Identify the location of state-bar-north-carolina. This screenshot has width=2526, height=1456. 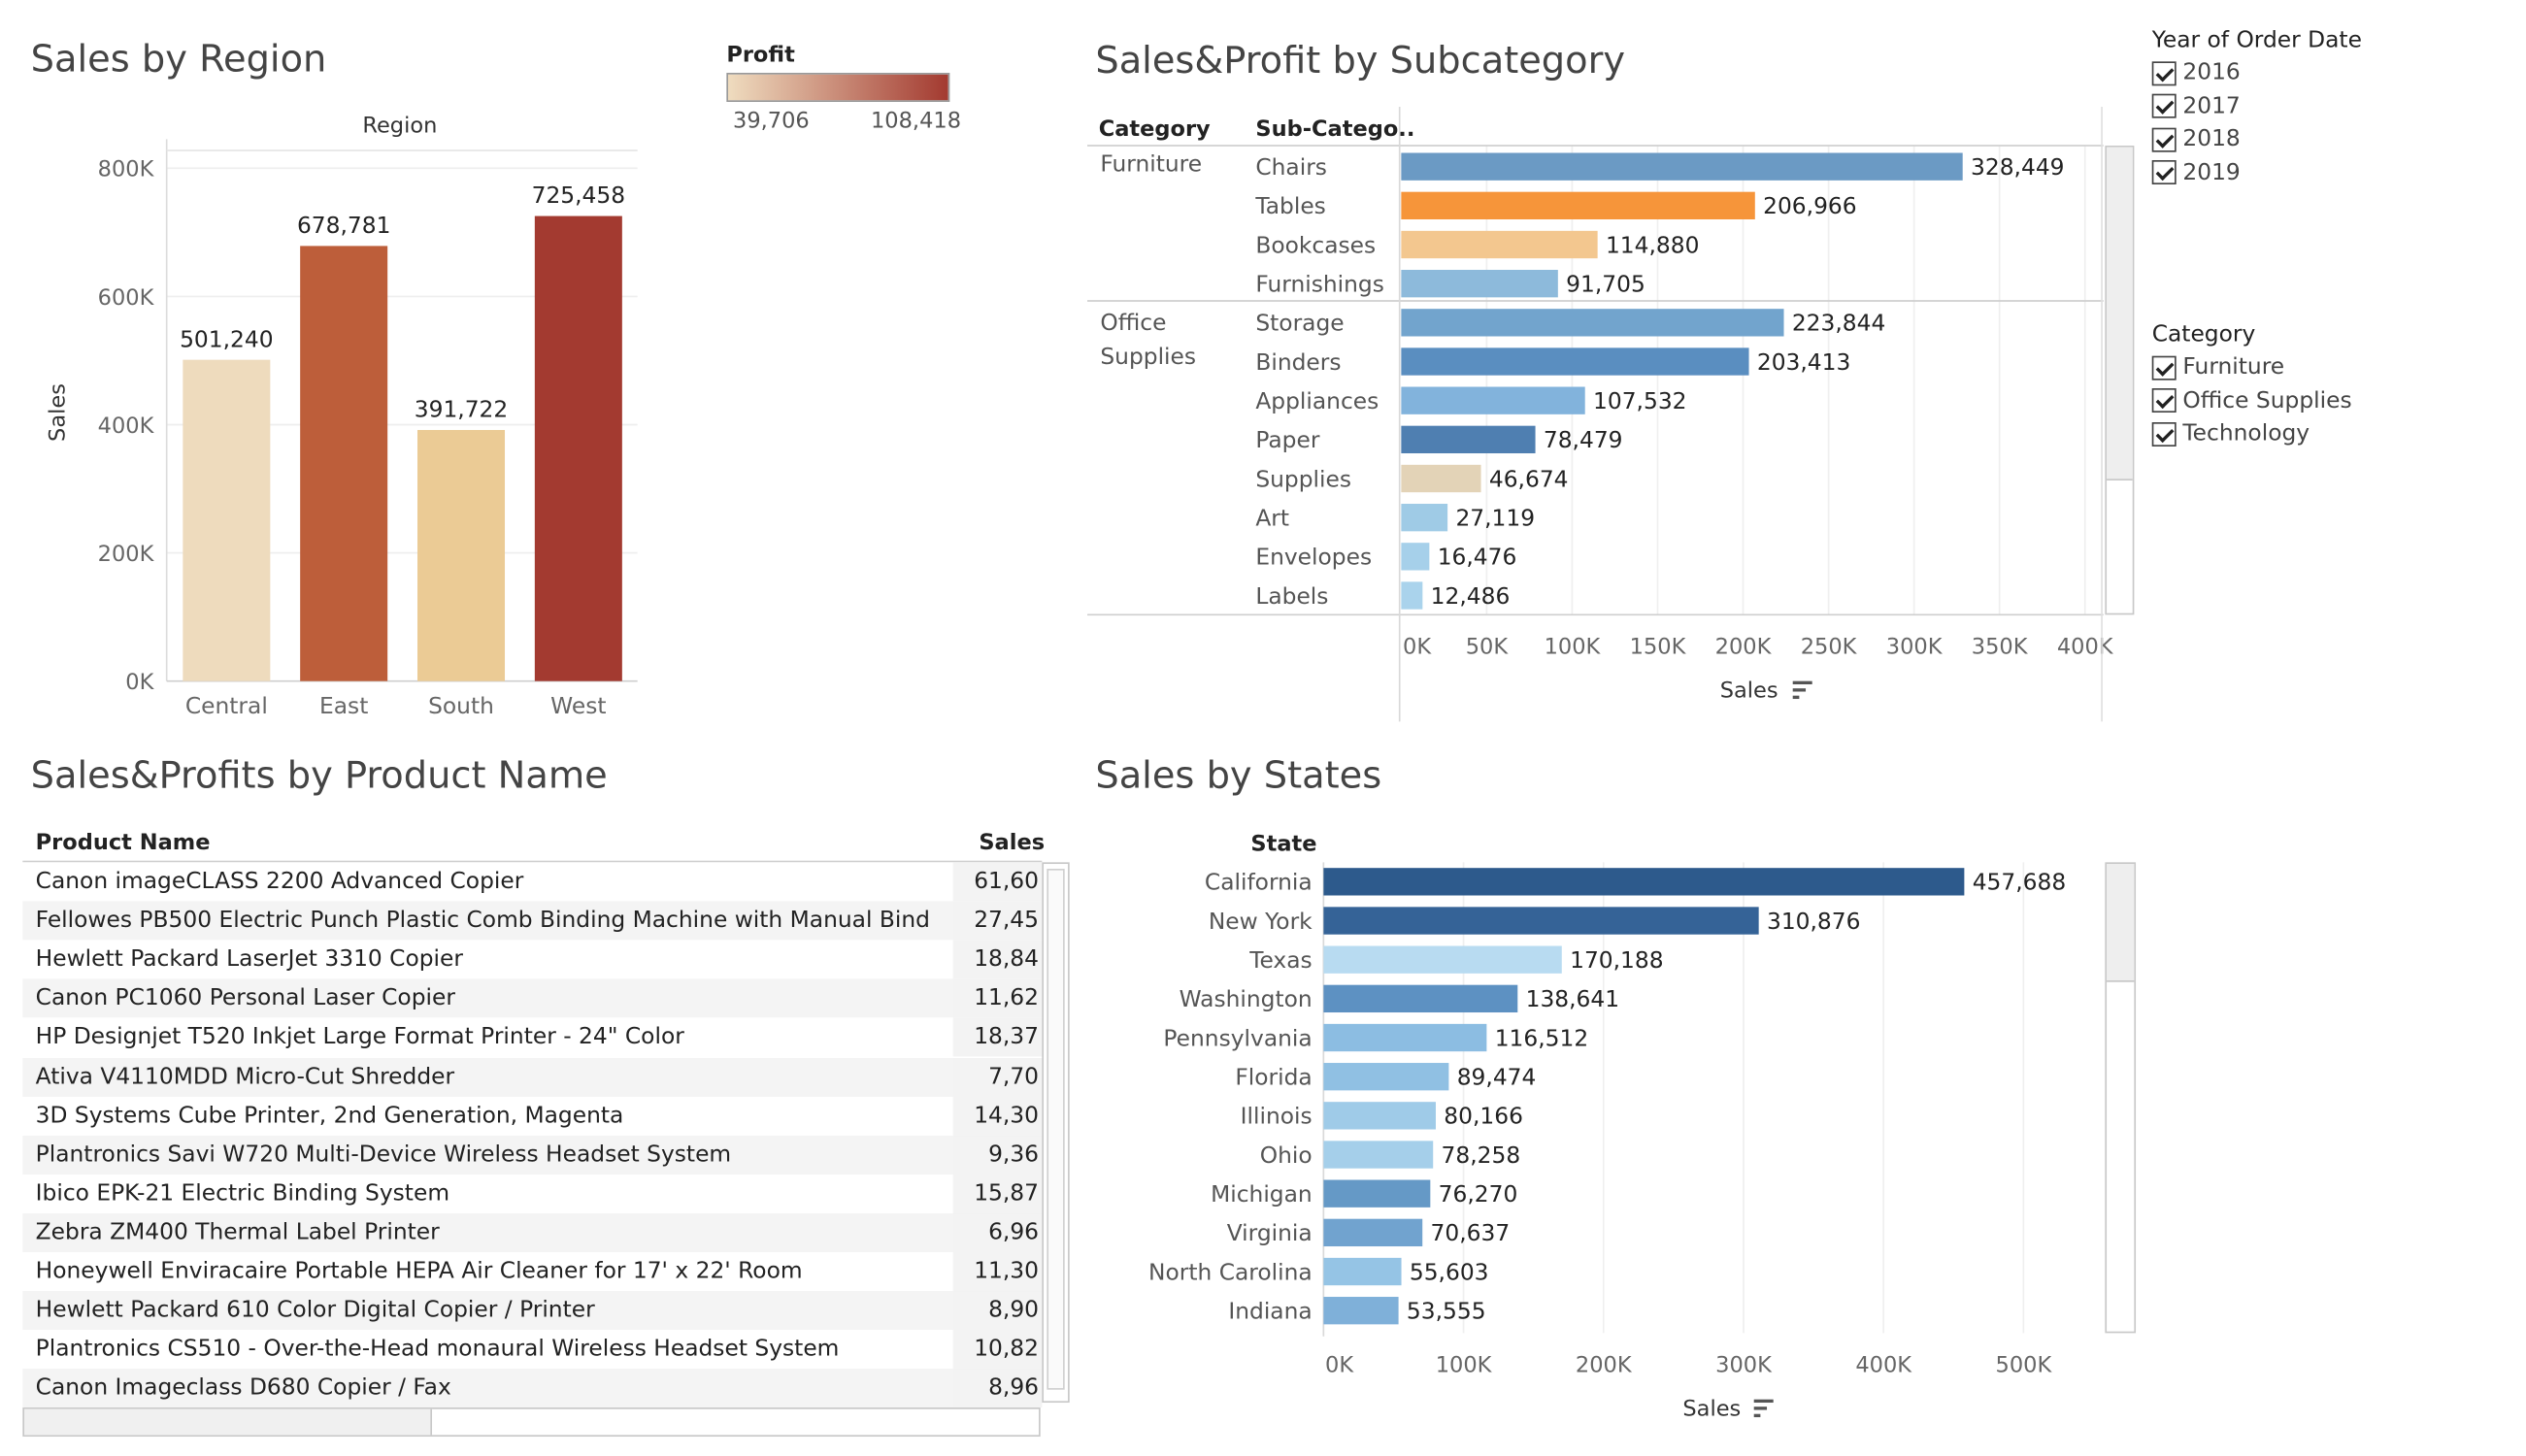
(1362, 1271).